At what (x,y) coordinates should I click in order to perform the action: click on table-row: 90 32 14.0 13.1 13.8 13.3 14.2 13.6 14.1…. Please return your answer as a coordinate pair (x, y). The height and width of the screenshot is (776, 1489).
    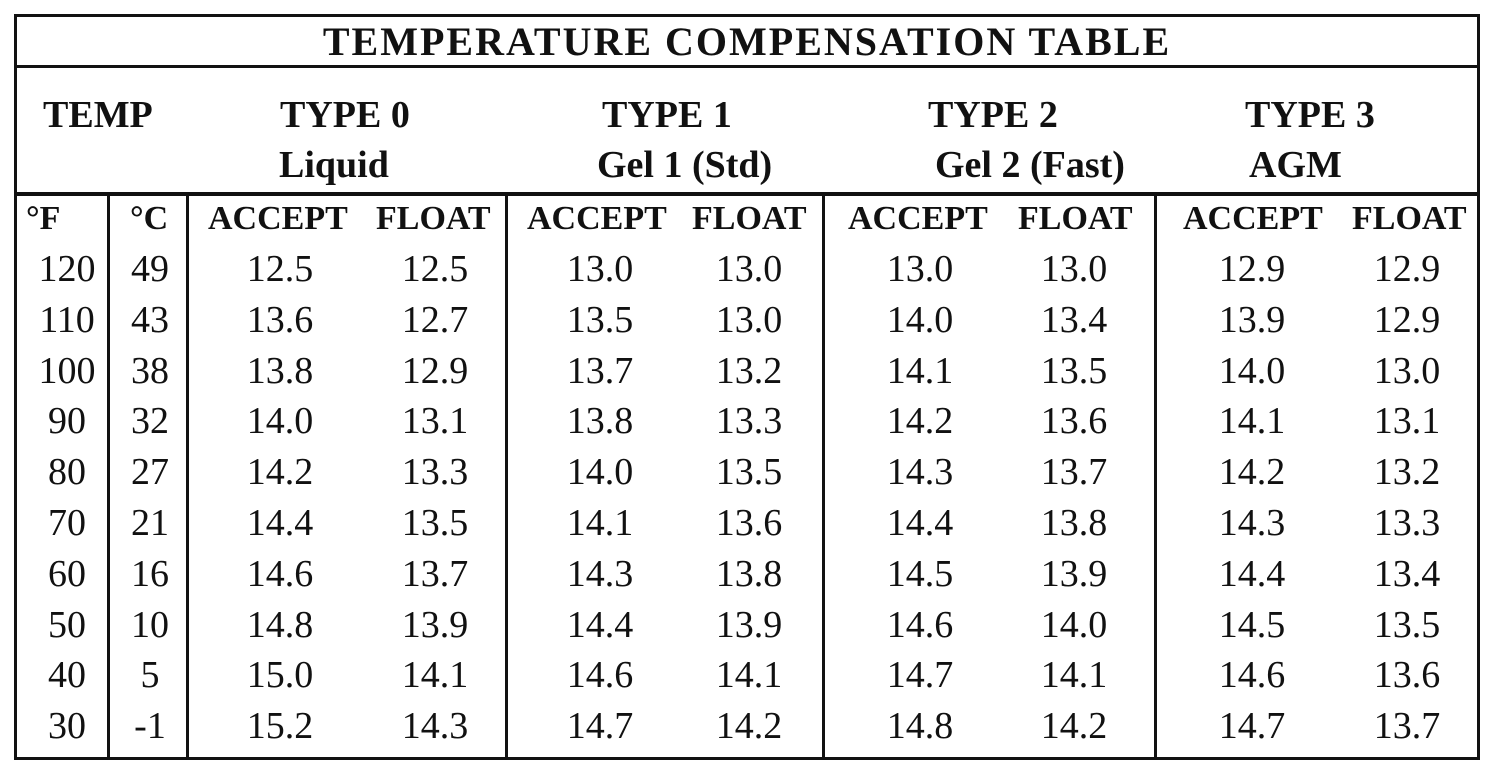
    Looking at the image, I should click on (747, 421).